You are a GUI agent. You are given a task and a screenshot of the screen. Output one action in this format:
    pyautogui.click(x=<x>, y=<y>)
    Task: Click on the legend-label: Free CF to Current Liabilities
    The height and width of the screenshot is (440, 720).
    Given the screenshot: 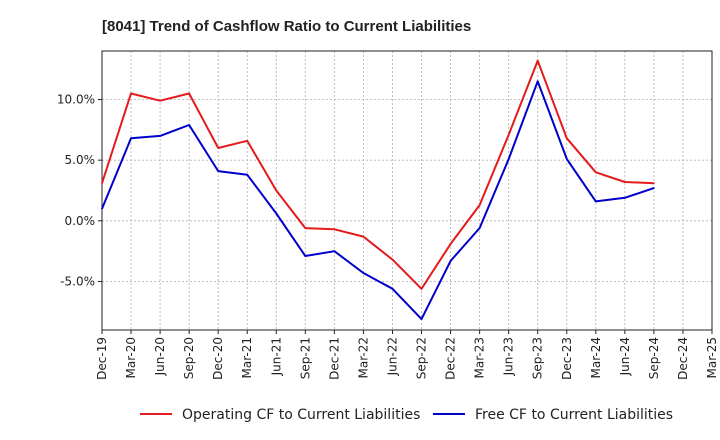 What is the action you would take?
    pyautogui.click(x=574, y=415)
    